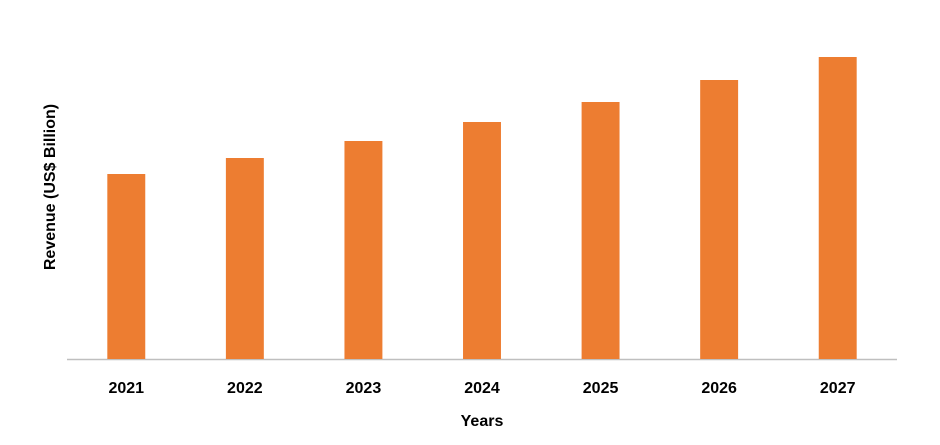 This screenshot has height=445, width=940. Describe the element at coordinates (601, 388) in the screenshot. I see `x-tick-label: 2025` at that location.